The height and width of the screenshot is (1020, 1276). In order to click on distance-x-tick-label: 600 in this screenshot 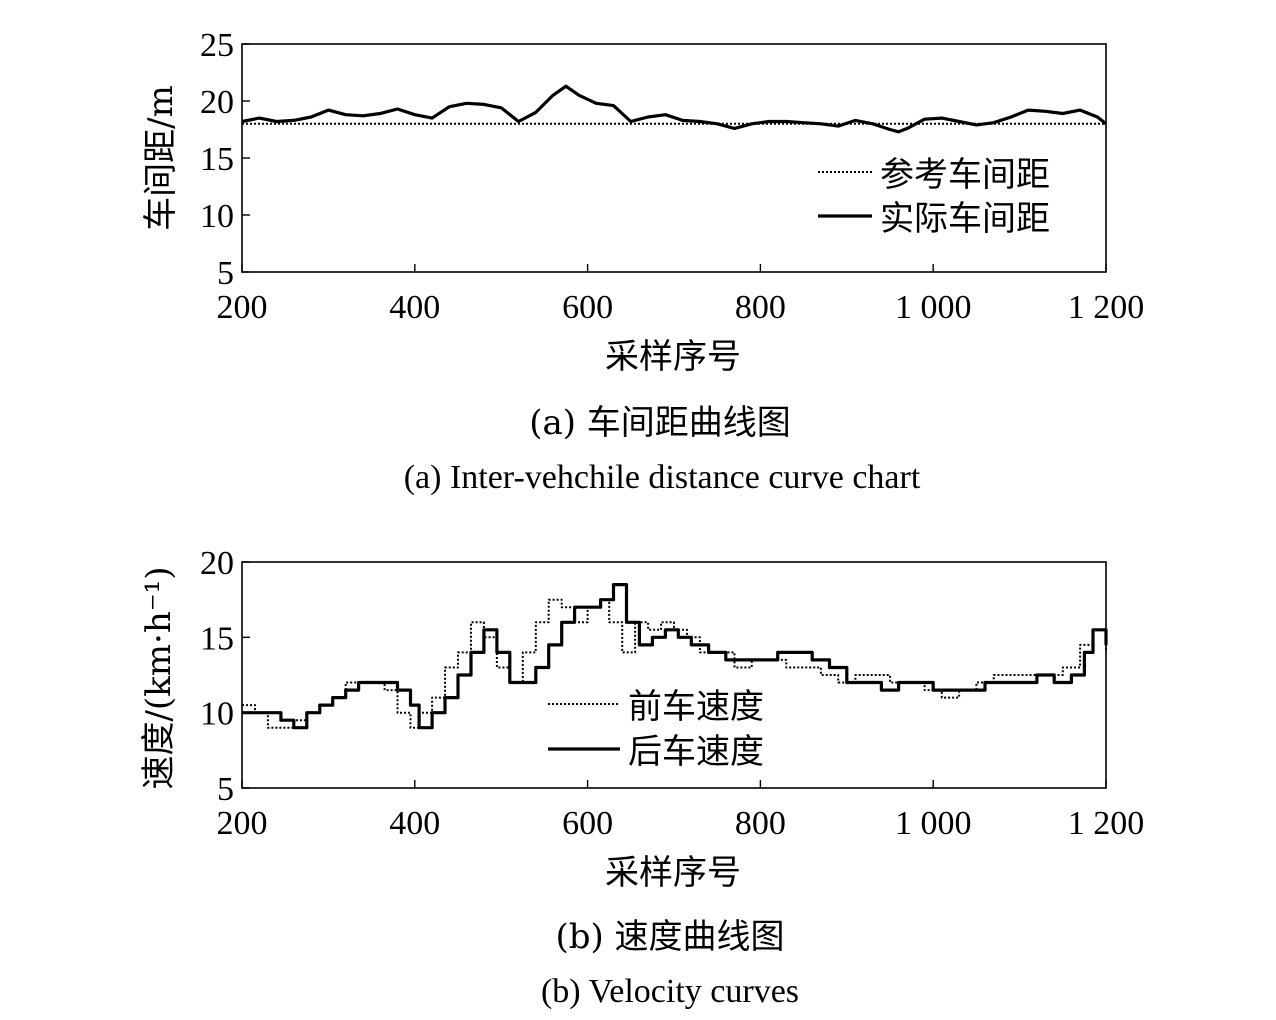, I will do `click(587, 307)`.